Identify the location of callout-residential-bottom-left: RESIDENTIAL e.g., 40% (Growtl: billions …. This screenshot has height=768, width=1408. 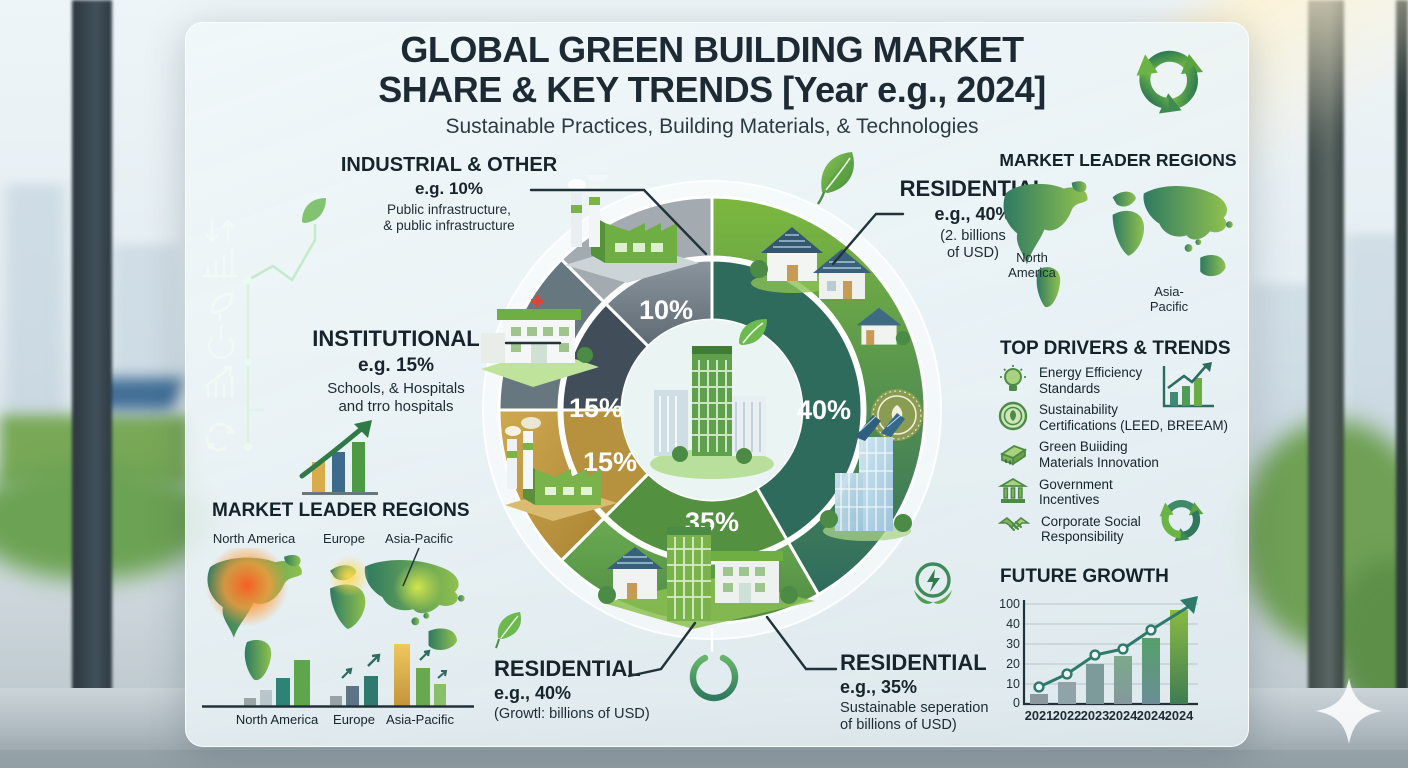
(609, 689).